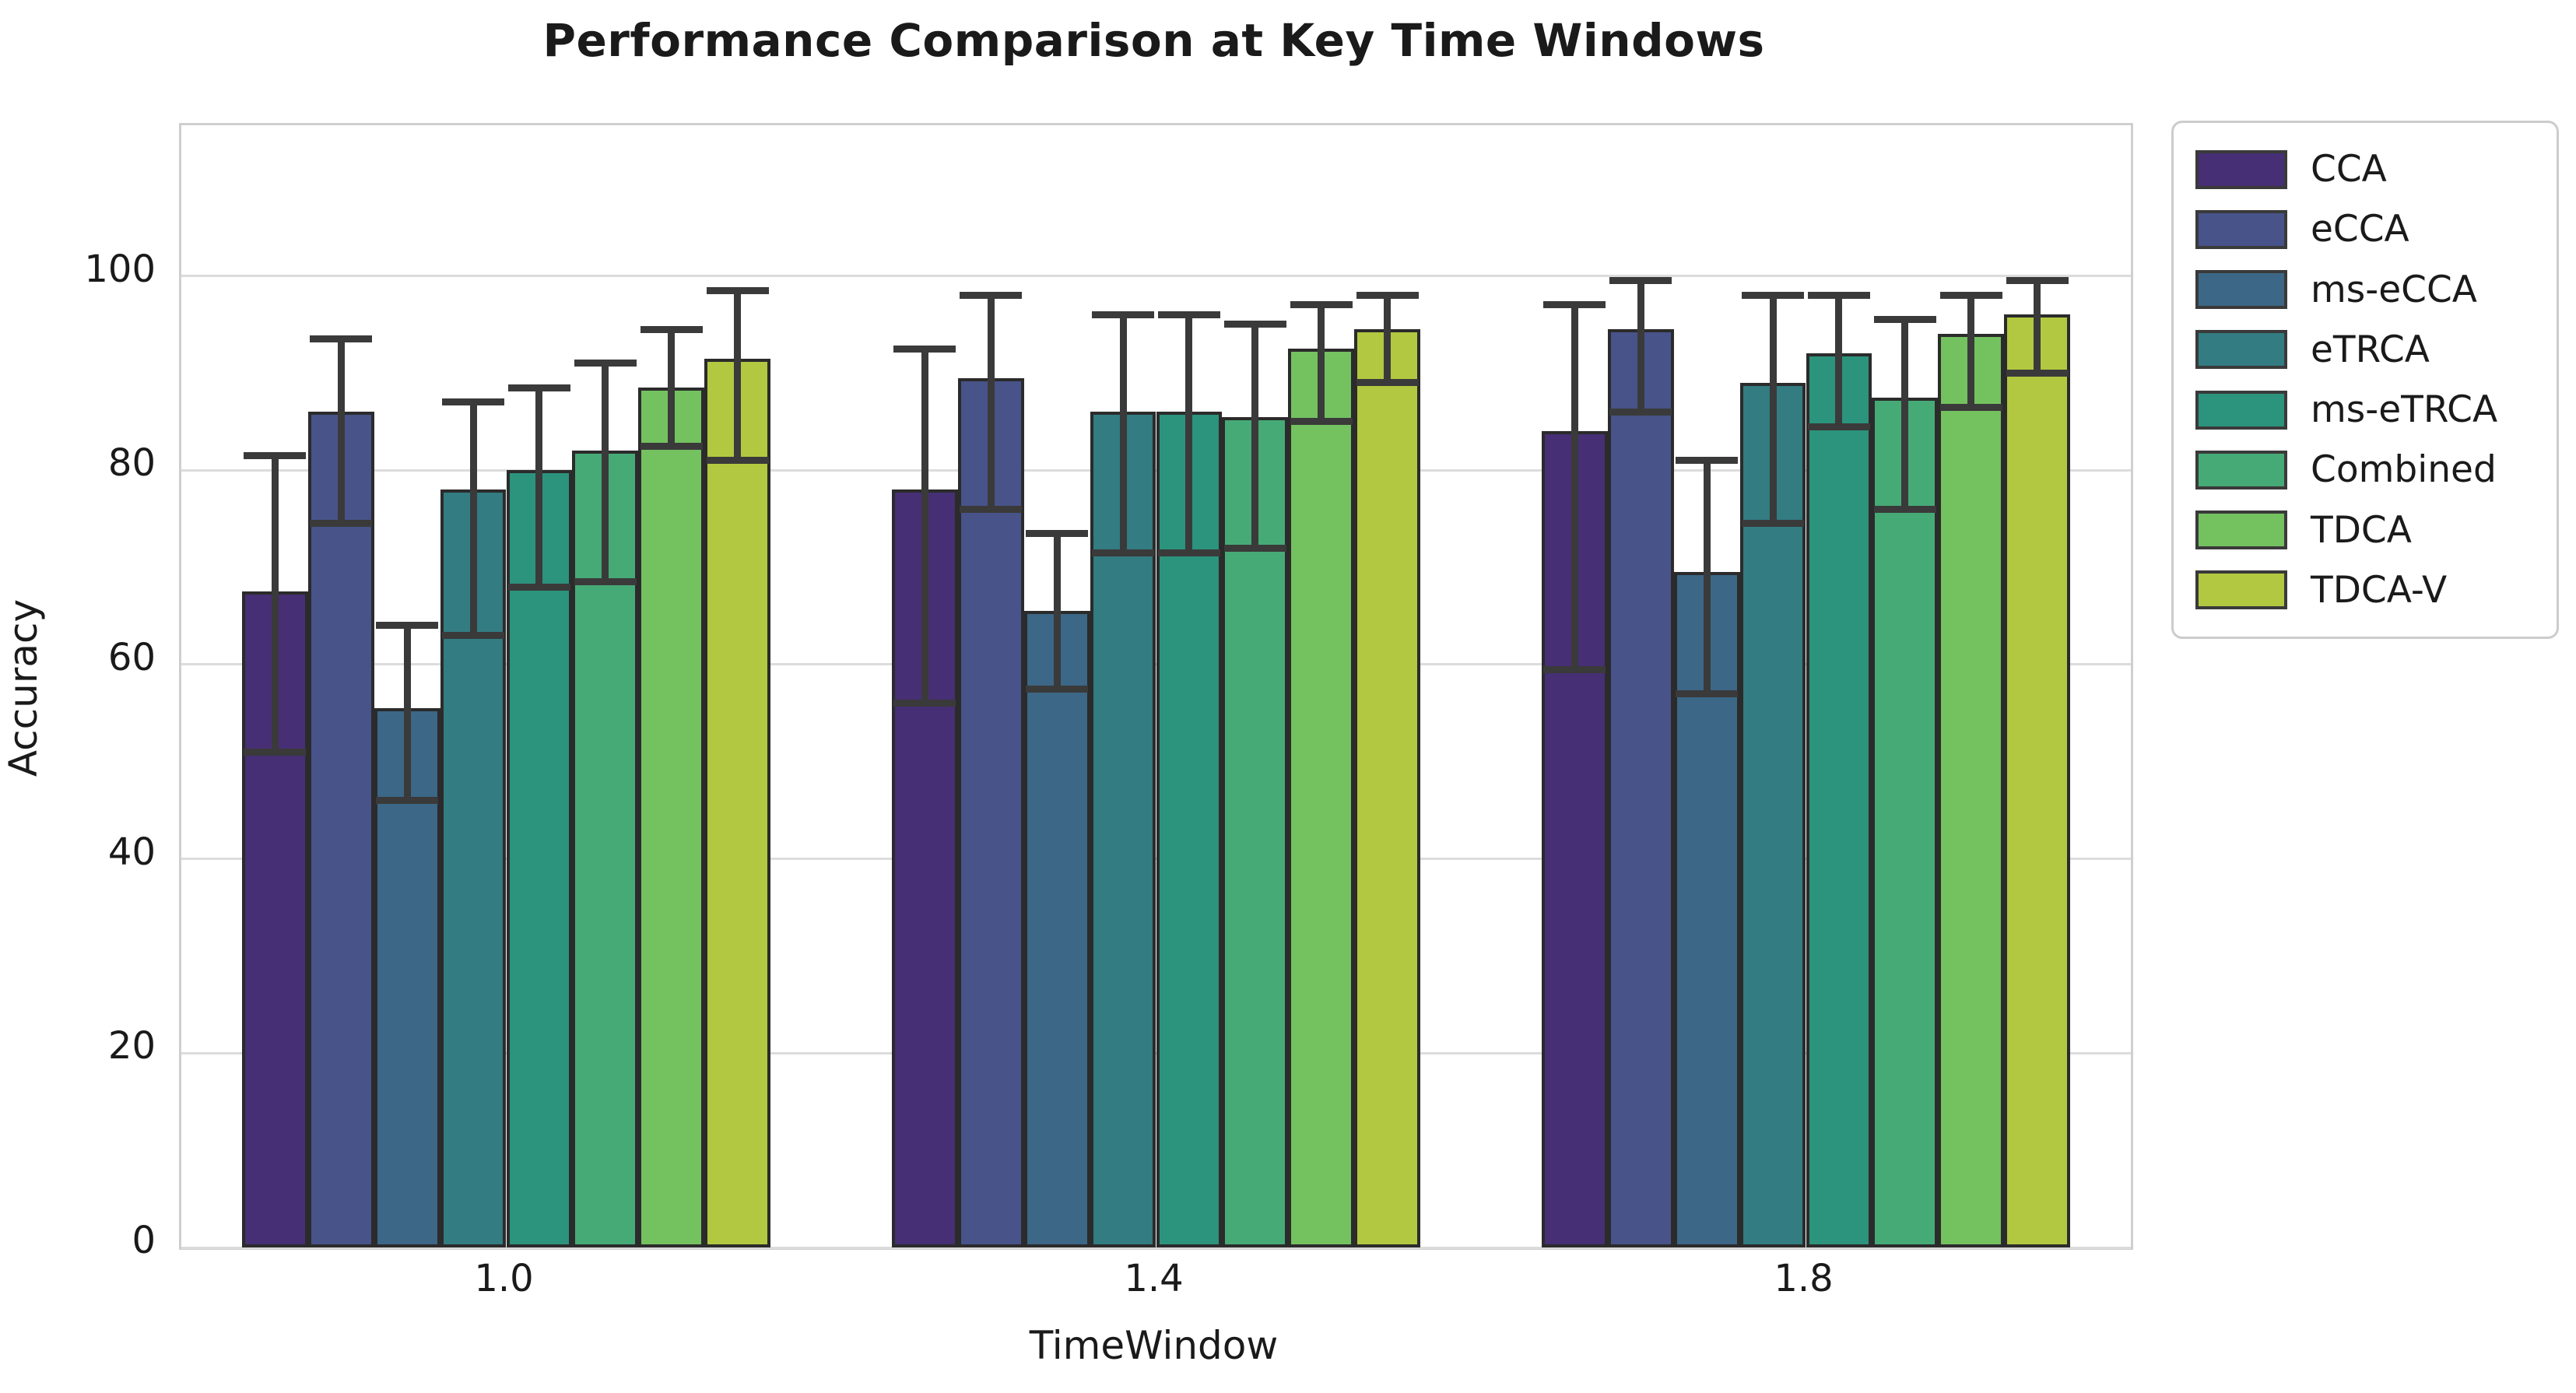 Image resolution: width=2576 pixels, height=1393 pixels. What do you see at coordinates (1189, 552) in the screenshot?
I see `errorbar-cap-bottom-ms-eTRCA-1.4` at bounding box center [1189, 552].